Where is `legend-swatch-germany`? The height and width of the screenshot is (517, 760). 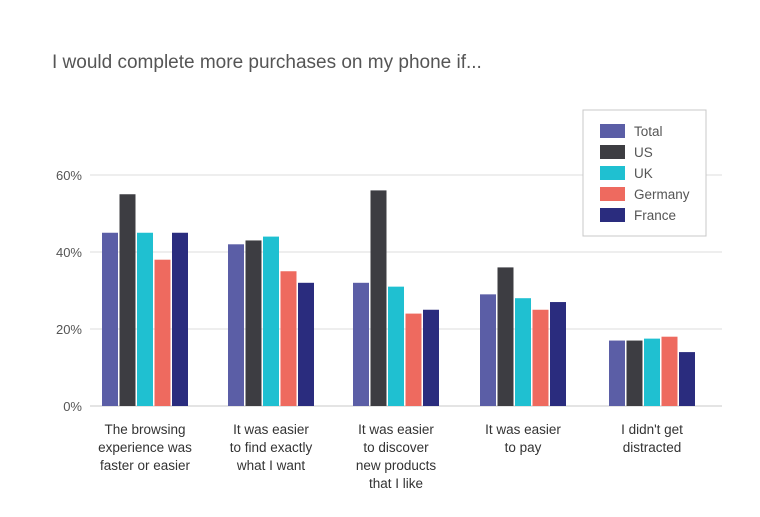 legend-swatch-germany is located at coordinates (612, 194).